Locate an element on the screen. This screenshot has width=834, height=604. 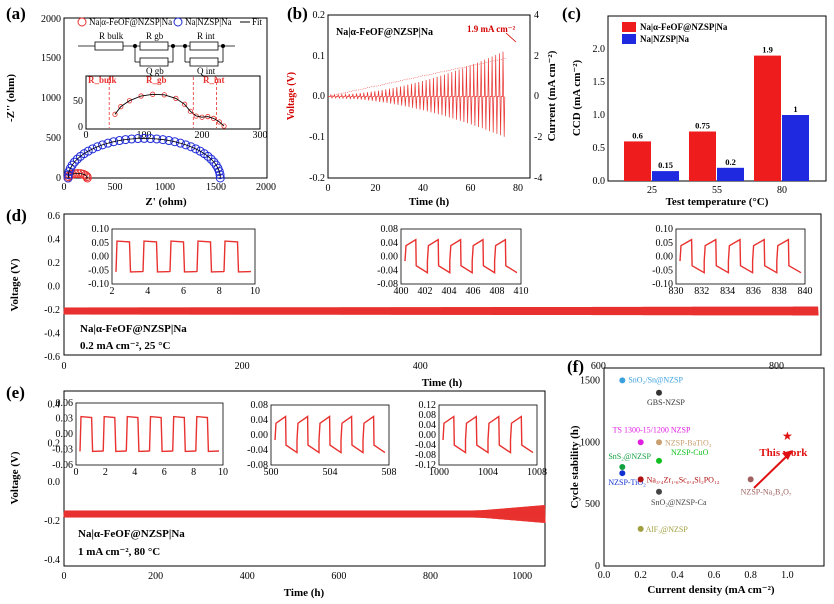
xtick: 0.0 is located at coordinates (604, 575).